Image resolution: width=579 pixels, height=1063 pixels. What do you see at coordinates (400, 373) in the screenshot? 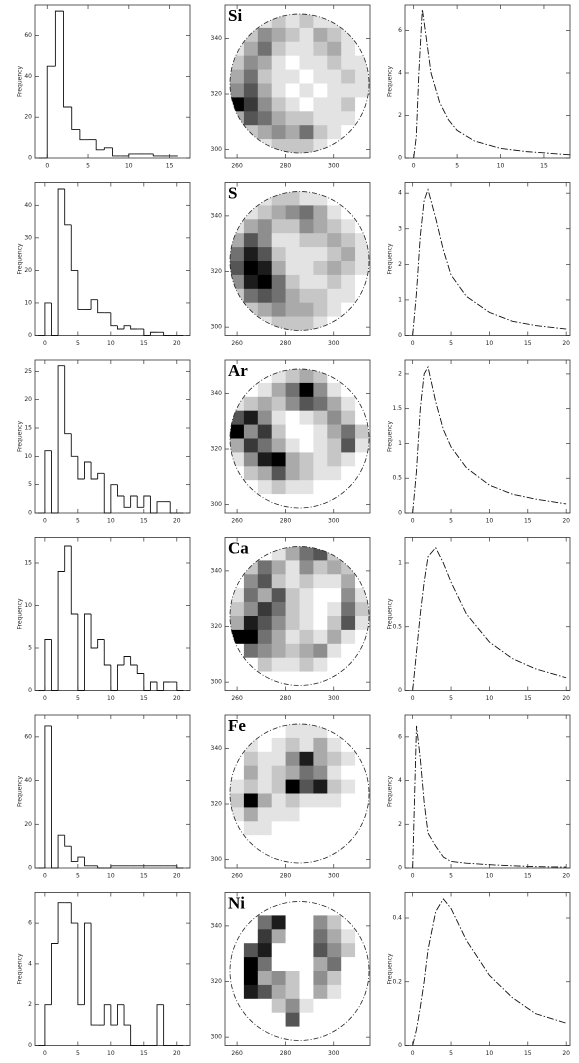
I see `y-tick-label: 2` at bounding box center [400, 373].